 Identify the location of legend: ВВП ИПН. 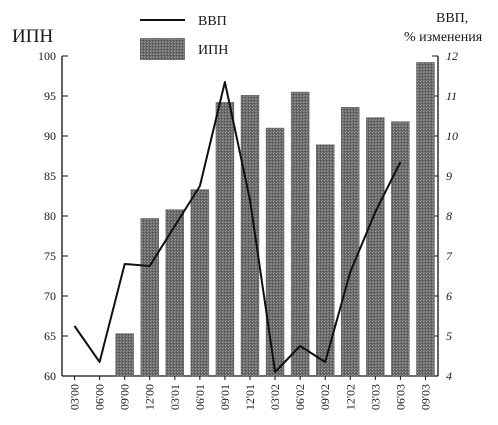
(184, 37).